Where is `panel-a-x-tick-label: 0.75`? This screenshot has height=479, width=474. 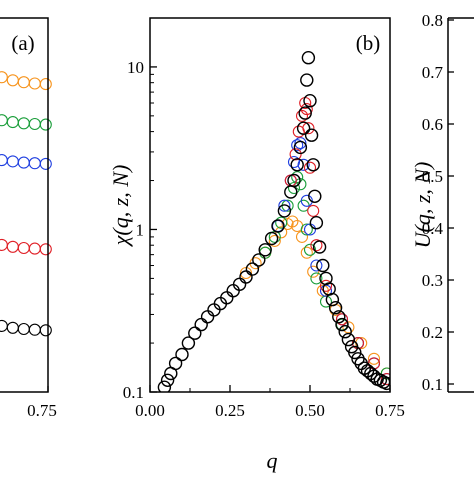
panel-a-x-tick-label: 0.75 is located at coordinates (42, 410).